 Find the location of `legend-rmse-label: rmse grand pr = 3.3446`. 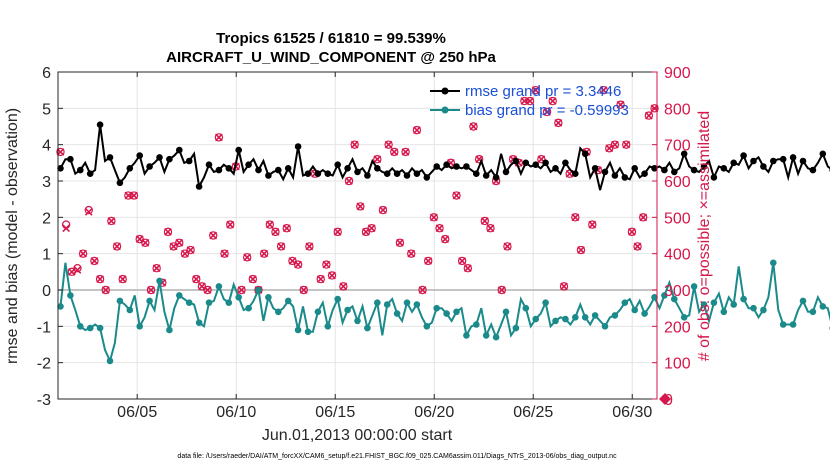

legend-rmse-label: rmse grand pr = 3.3446 is located at coordinates (543, 91).